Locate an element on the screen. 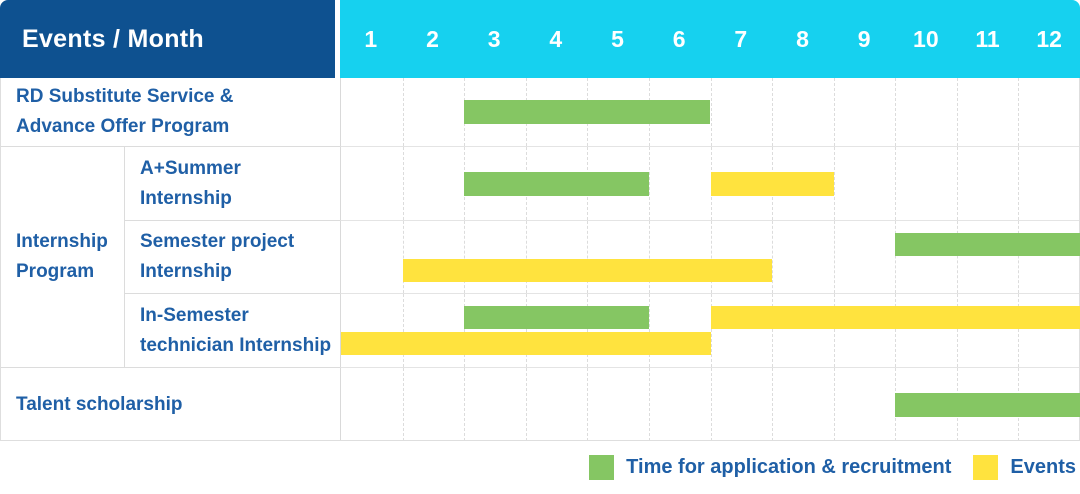 This screenshot has width=1080, height=494. green-swatch-icon is located at coordinates (602, 467).